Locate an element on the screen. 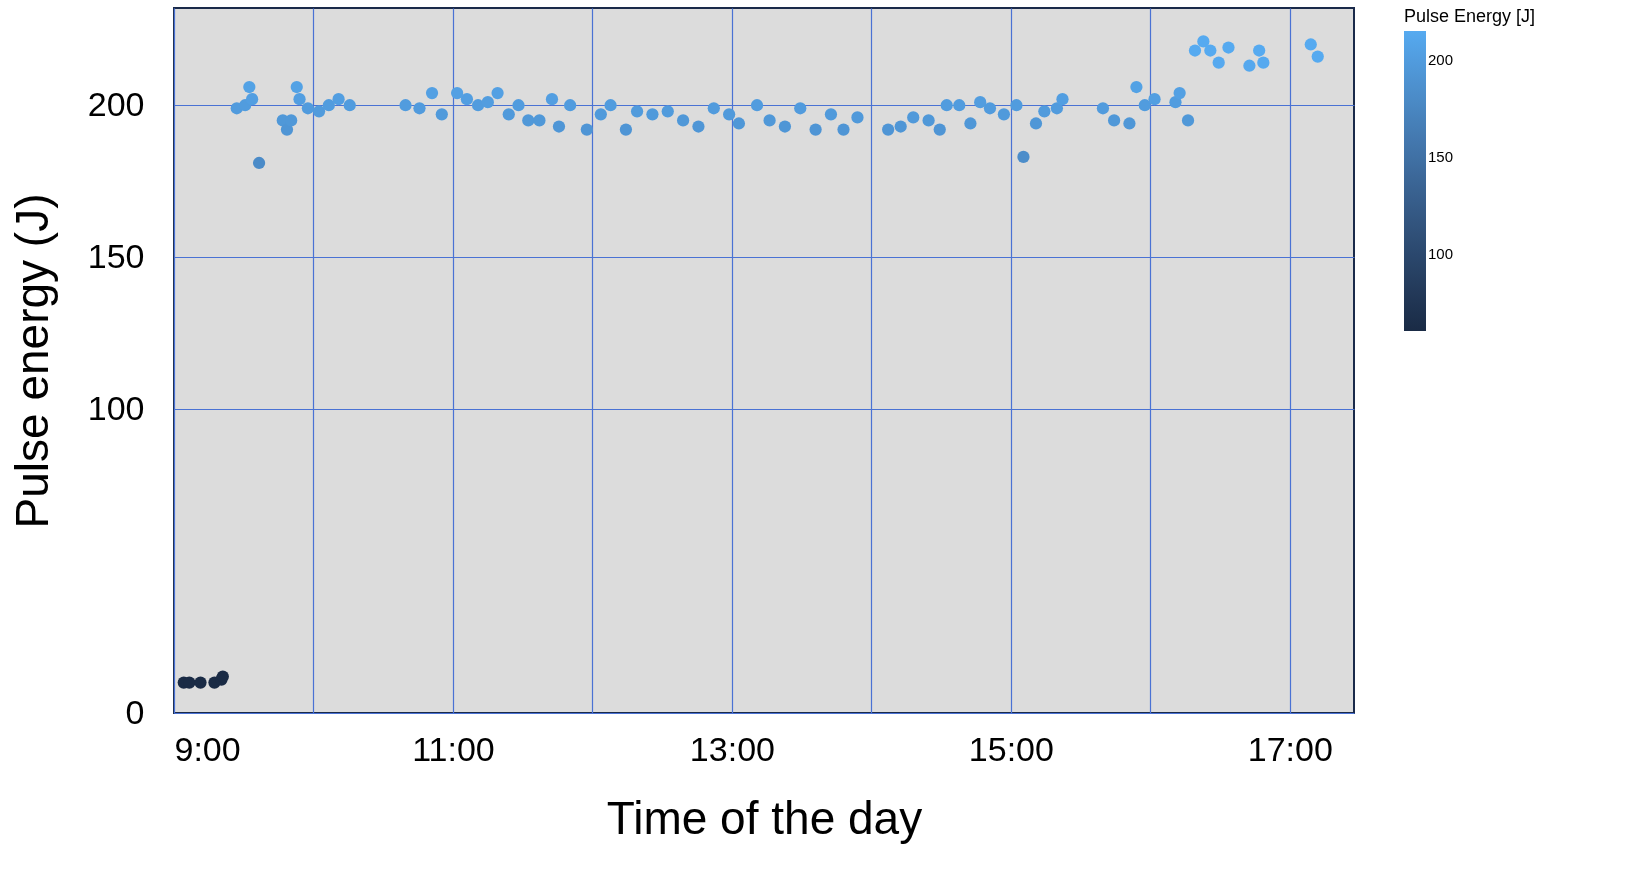 Image resolution: width=1641 pixels, height=885 pixels. y-tick-label: 100 is located at coordinates (116, 407).